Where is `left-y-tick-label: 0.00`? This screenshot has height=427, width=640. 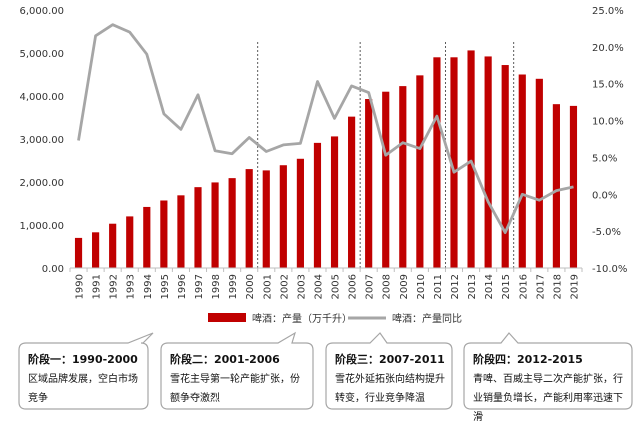
left-y-tick-label: 0.00 is located at coordinates (53, 269).